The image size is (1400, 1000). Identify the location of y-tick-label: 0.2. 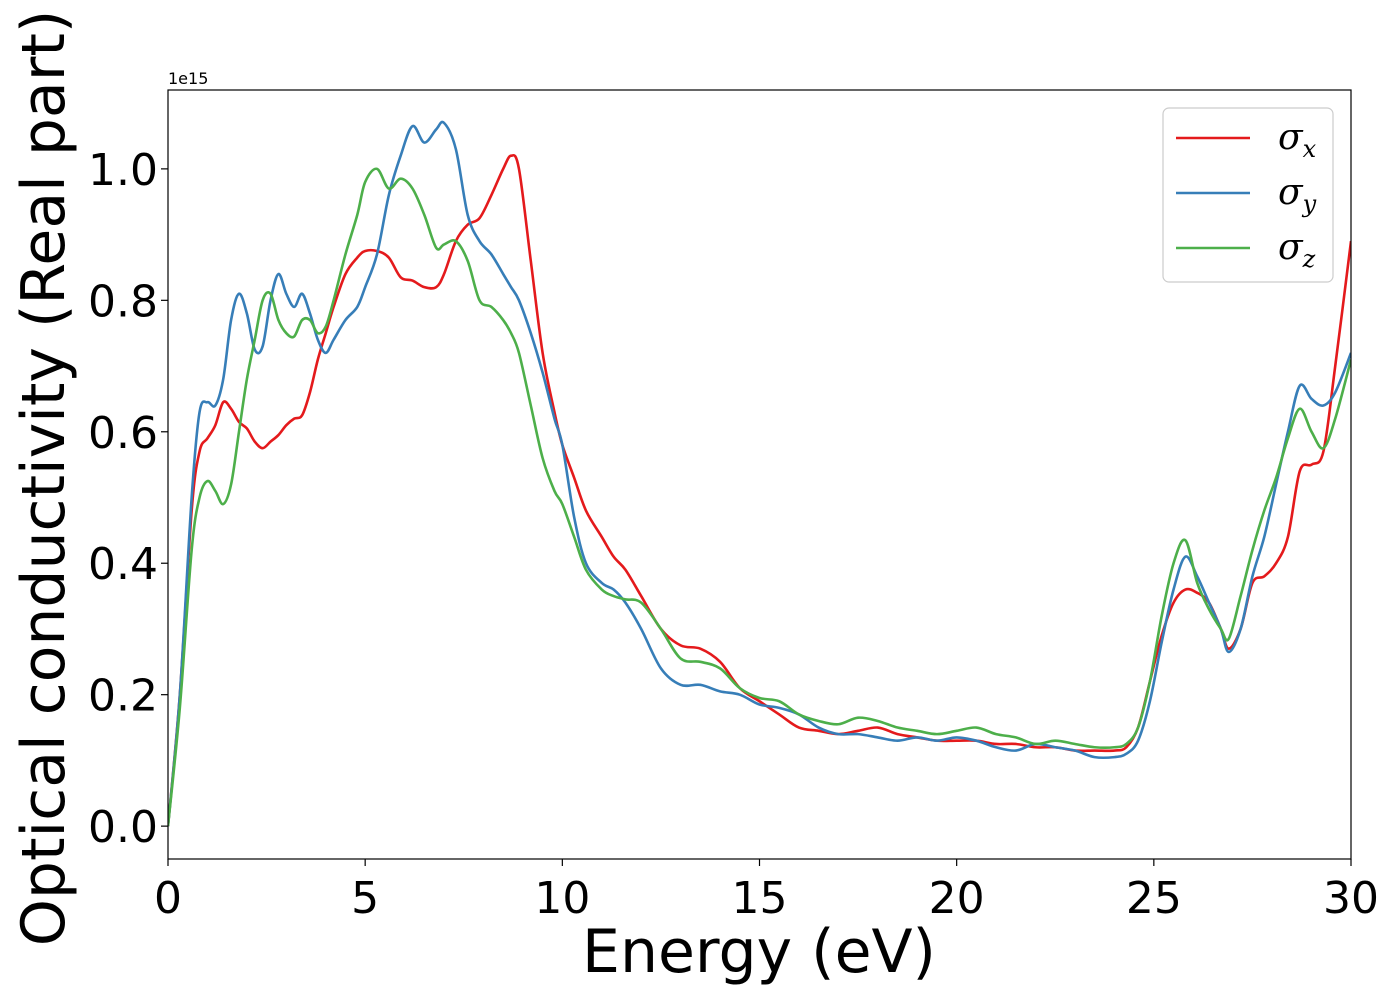
(123, 696).